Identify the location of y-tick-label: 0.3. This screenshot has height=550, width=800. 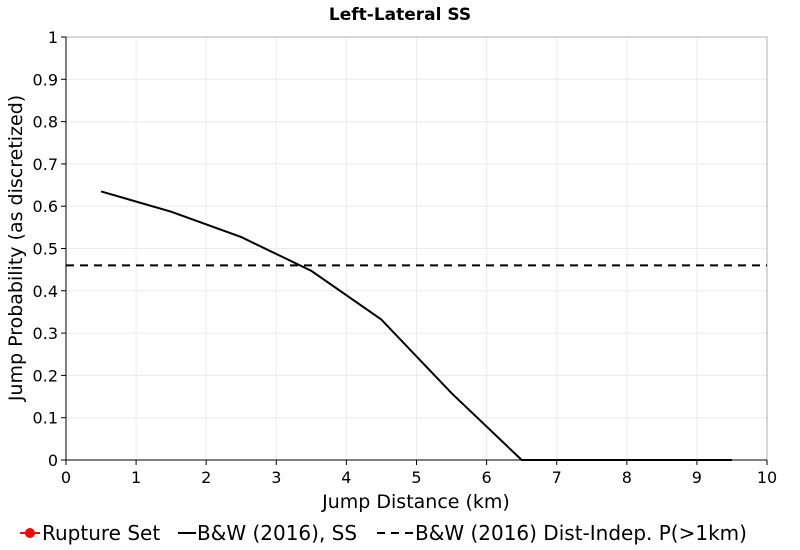
(45, 333).